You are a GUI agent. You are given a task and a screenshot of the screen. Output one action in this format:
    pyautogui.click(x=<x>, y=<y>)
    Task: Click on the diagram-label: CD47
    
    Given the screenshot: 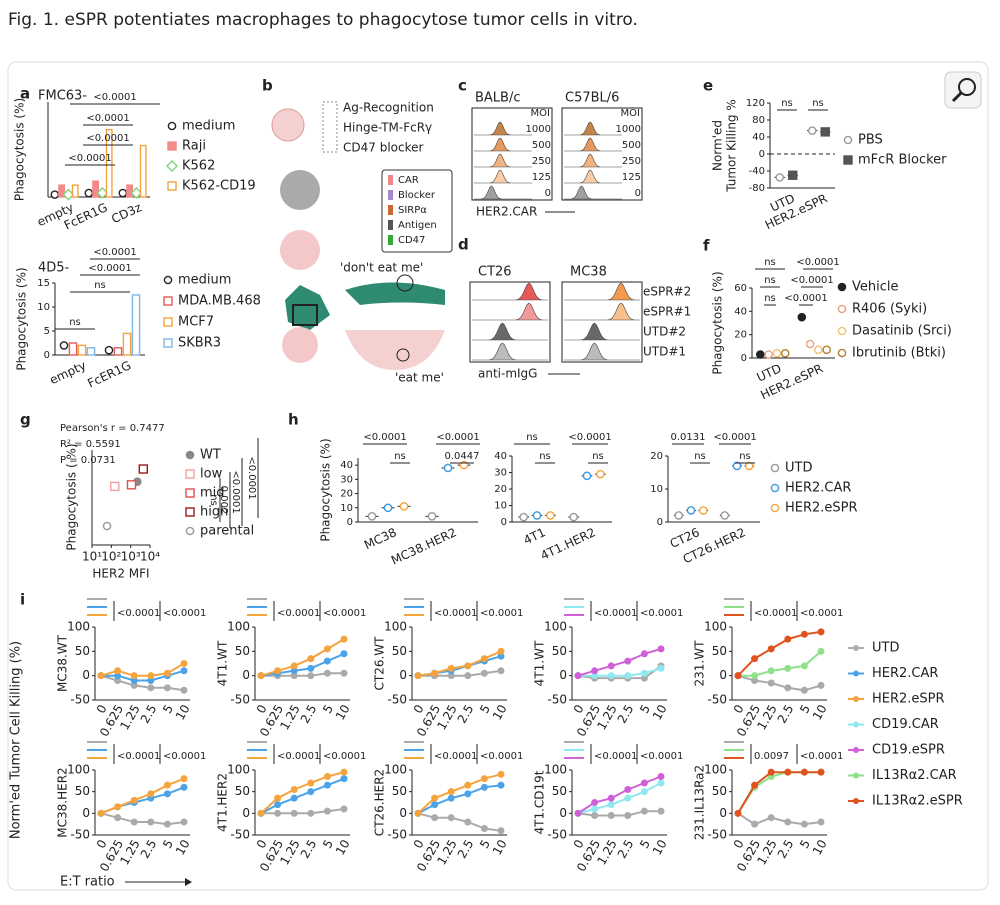 What is the action you would take?
    pyautogui.click(x=411, y=240)
    